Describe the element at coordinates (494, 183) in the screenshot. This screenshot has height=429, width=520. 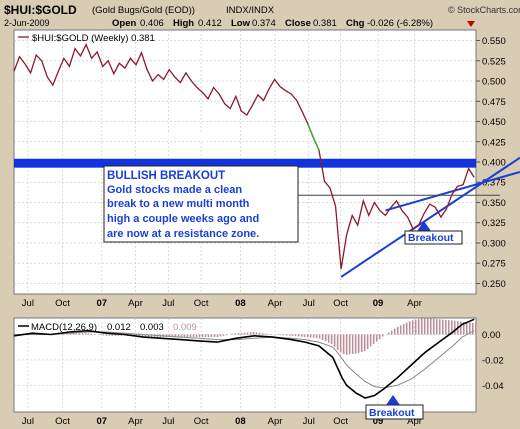
I see `price-y-tick-label: 0.375` at that location.